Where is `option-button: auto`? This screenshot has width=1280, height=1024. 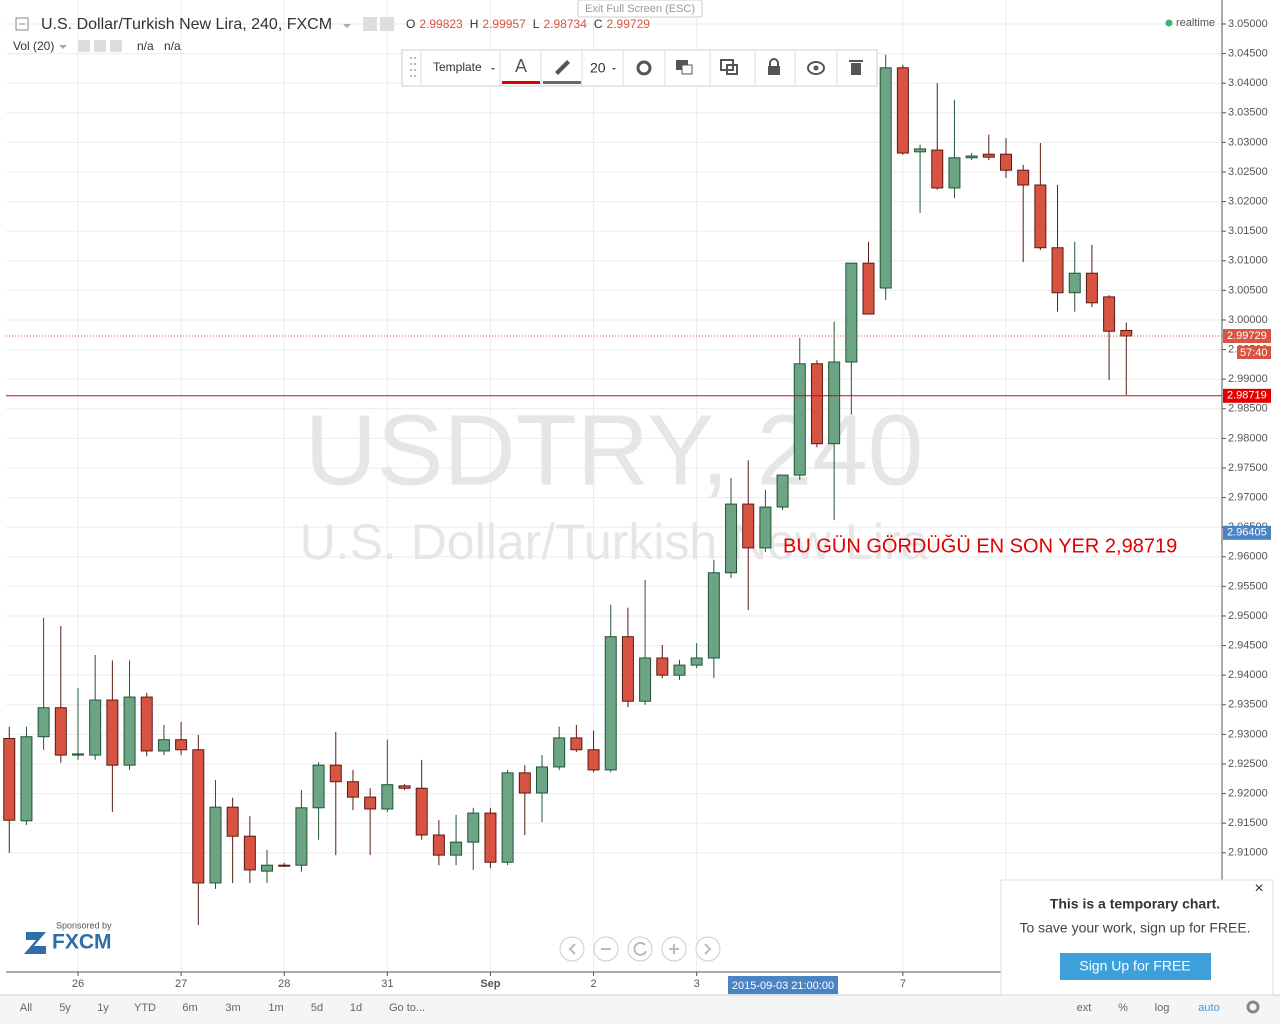
option-button: auto is located at coordinates (1208, 1008).